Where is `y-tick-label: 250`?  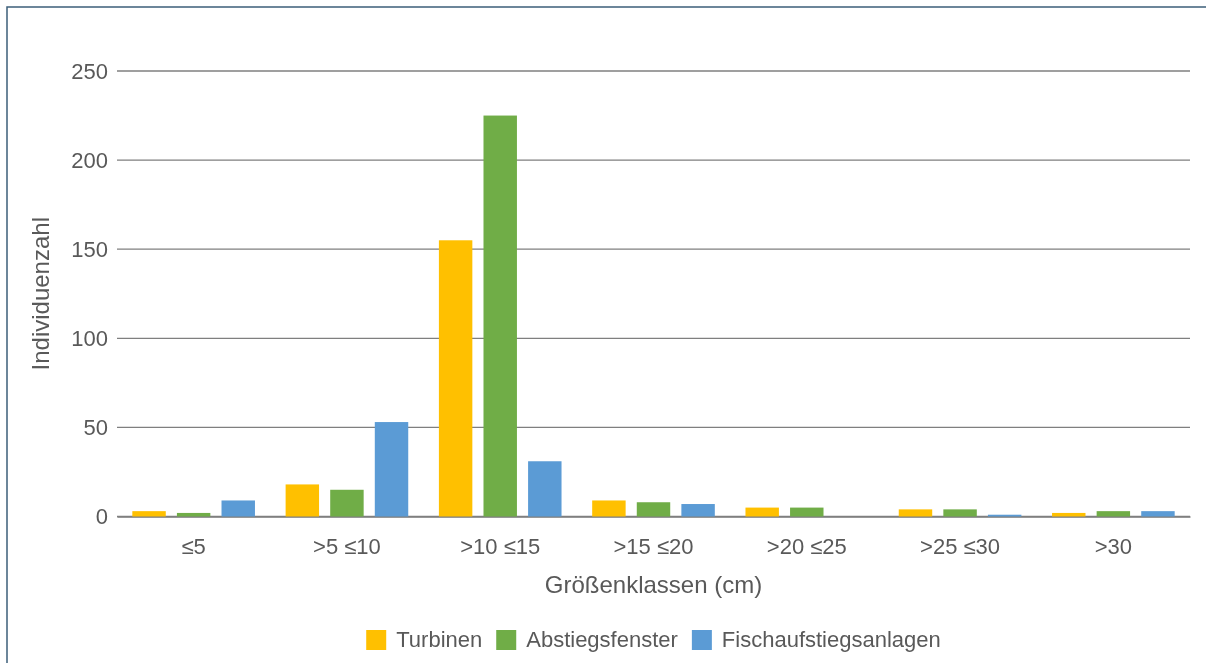 y-tick-label: 250 is located at coordinates (89, 71).